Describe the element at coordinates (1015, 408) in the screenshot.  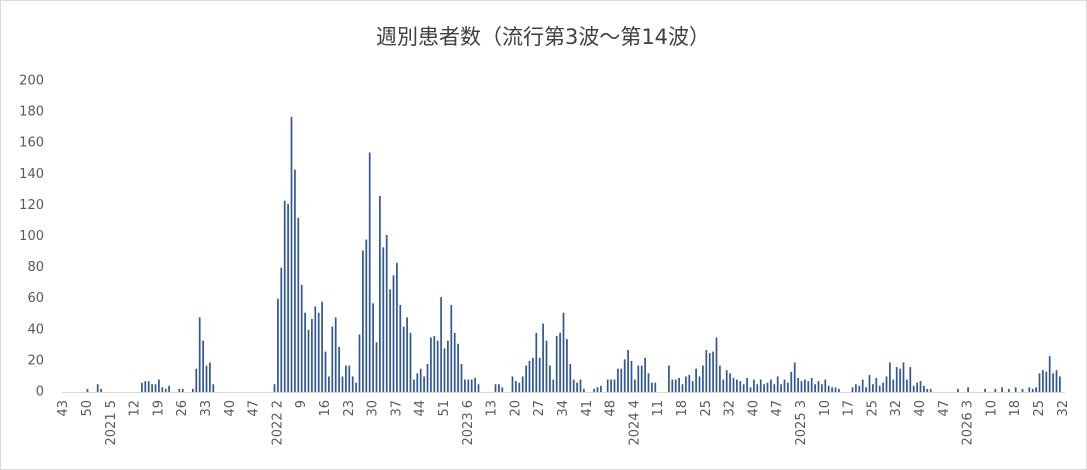
I see `x-tick-label: 18` at that location.